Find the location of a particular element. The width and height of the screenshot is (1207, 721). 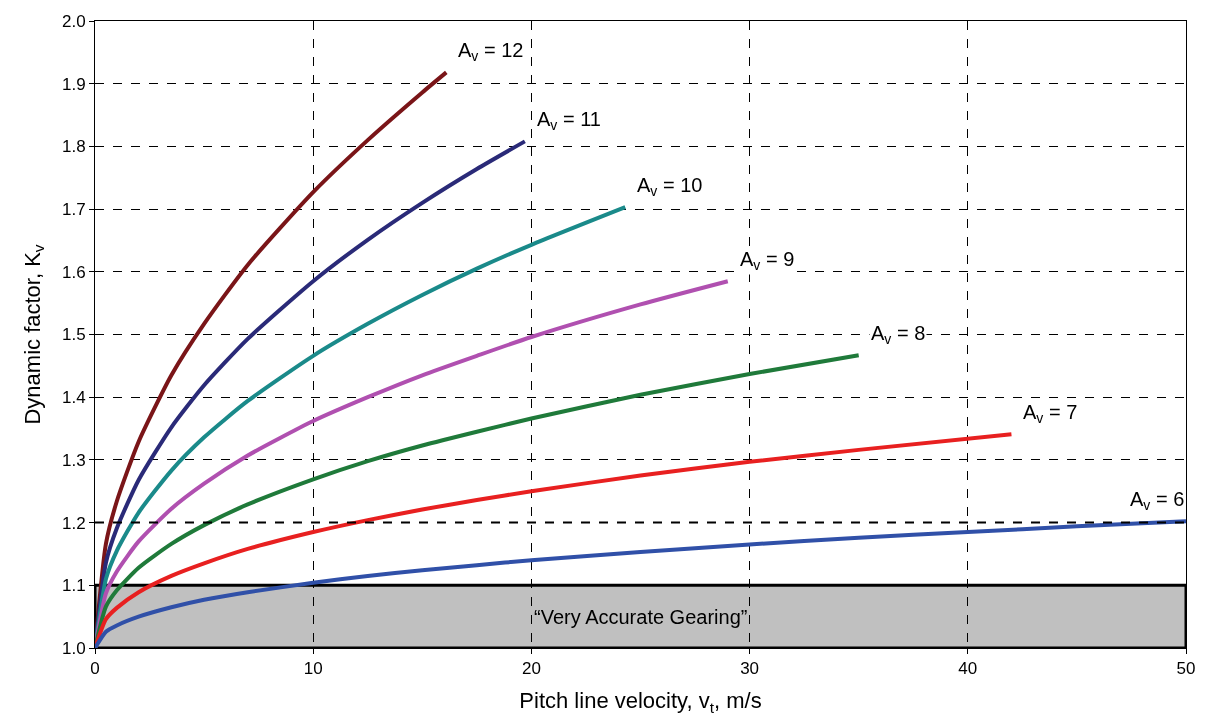

series-label: A$_{v}$ = 11 is located at coordinates (569, 121).